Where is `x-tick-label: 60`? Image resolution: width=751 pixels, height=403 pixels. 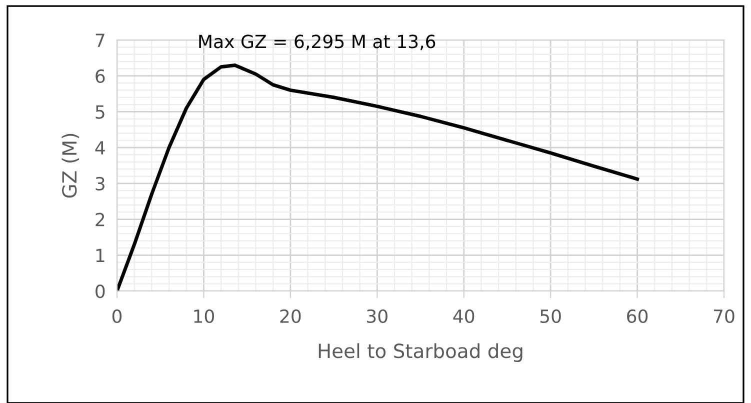 x-tick-label: 60 is located at coordinates (637, 316).